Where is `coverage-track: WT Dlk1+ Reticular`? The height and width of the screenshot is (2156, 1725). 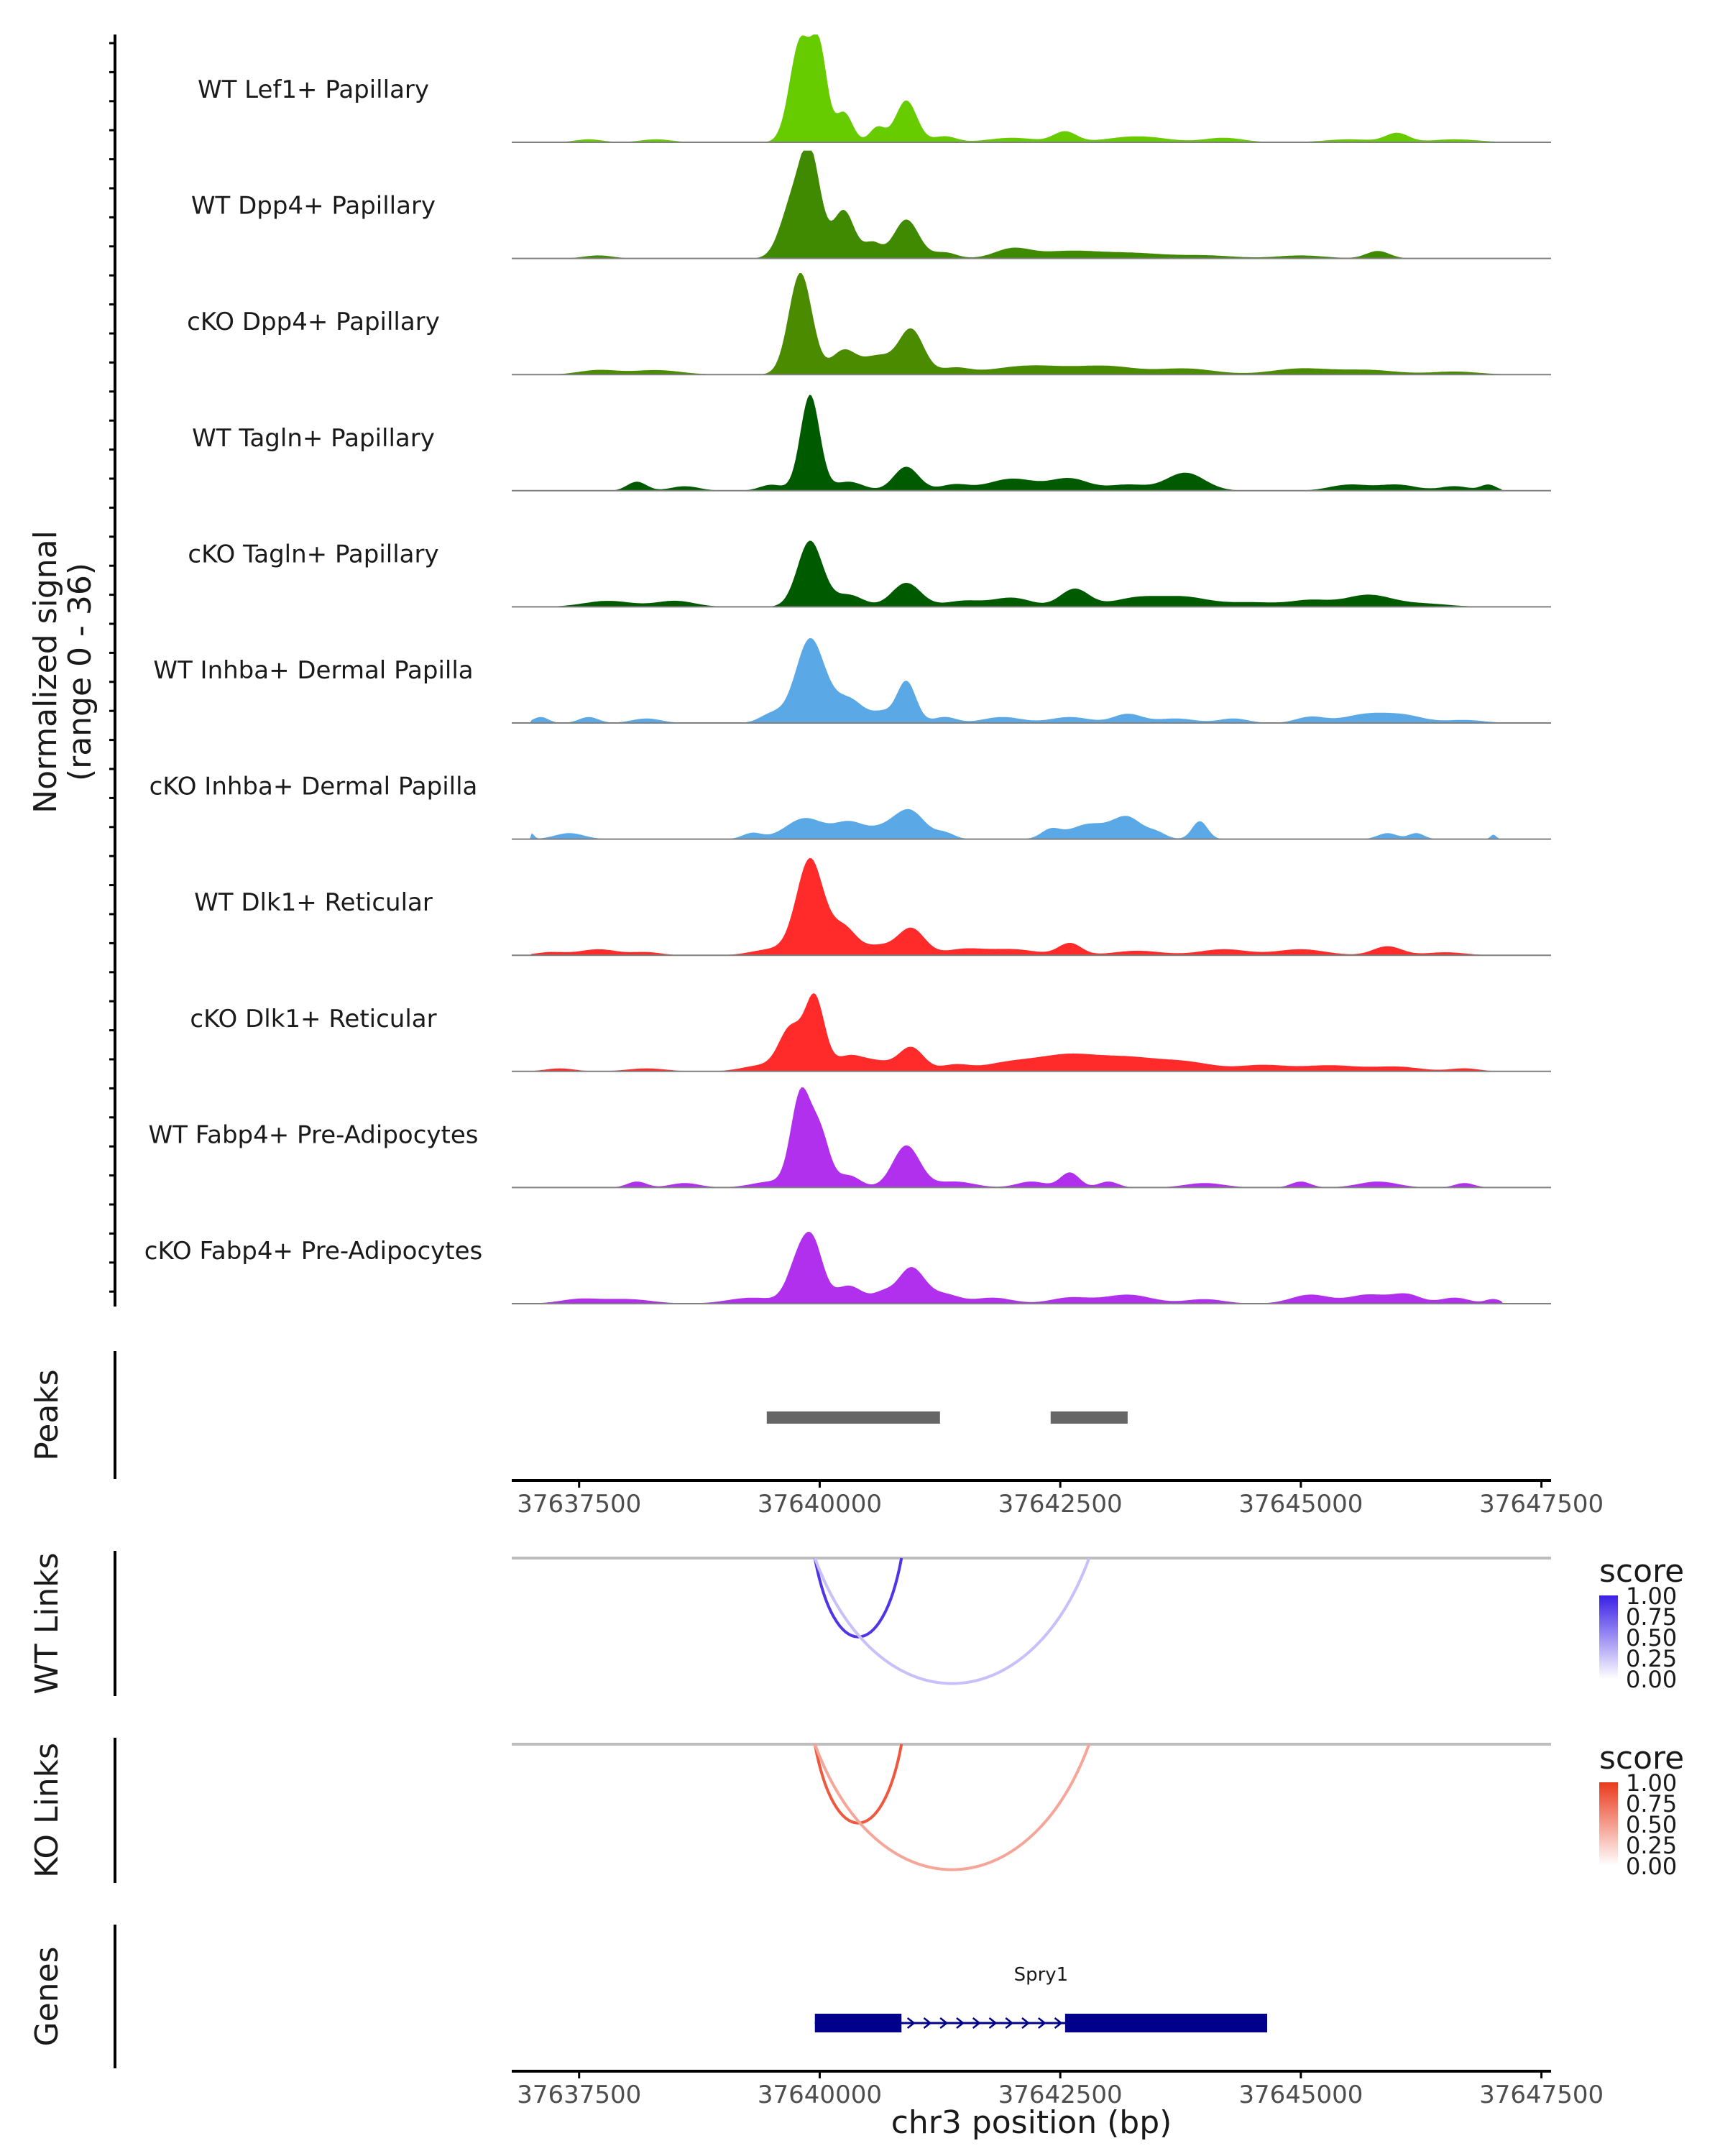 coverage-track: WT Dlk1+ Reticular is located at coordinates (872, 907).